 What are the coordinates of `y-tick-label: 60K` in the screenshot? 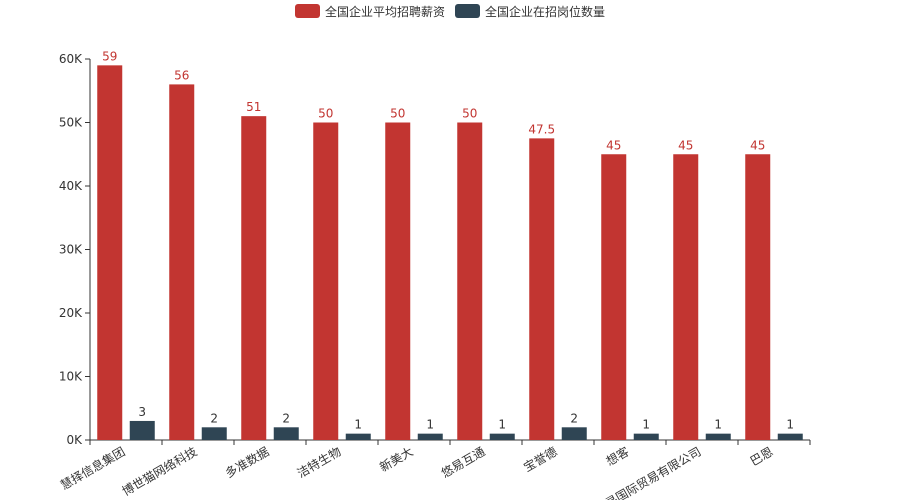 It's located at (71, 59).